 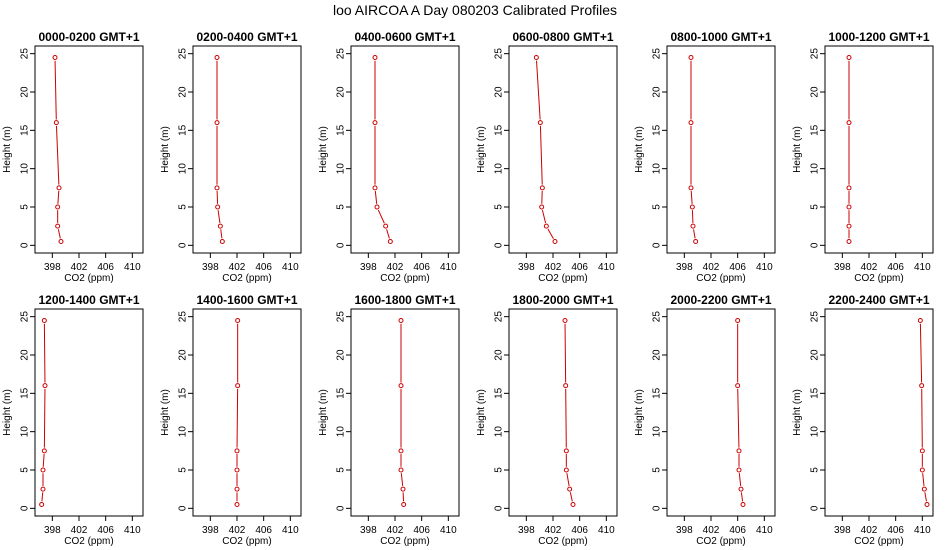 I want to click on panel-title: 0400-0600 GMT+1, so click(x=404, y=37).